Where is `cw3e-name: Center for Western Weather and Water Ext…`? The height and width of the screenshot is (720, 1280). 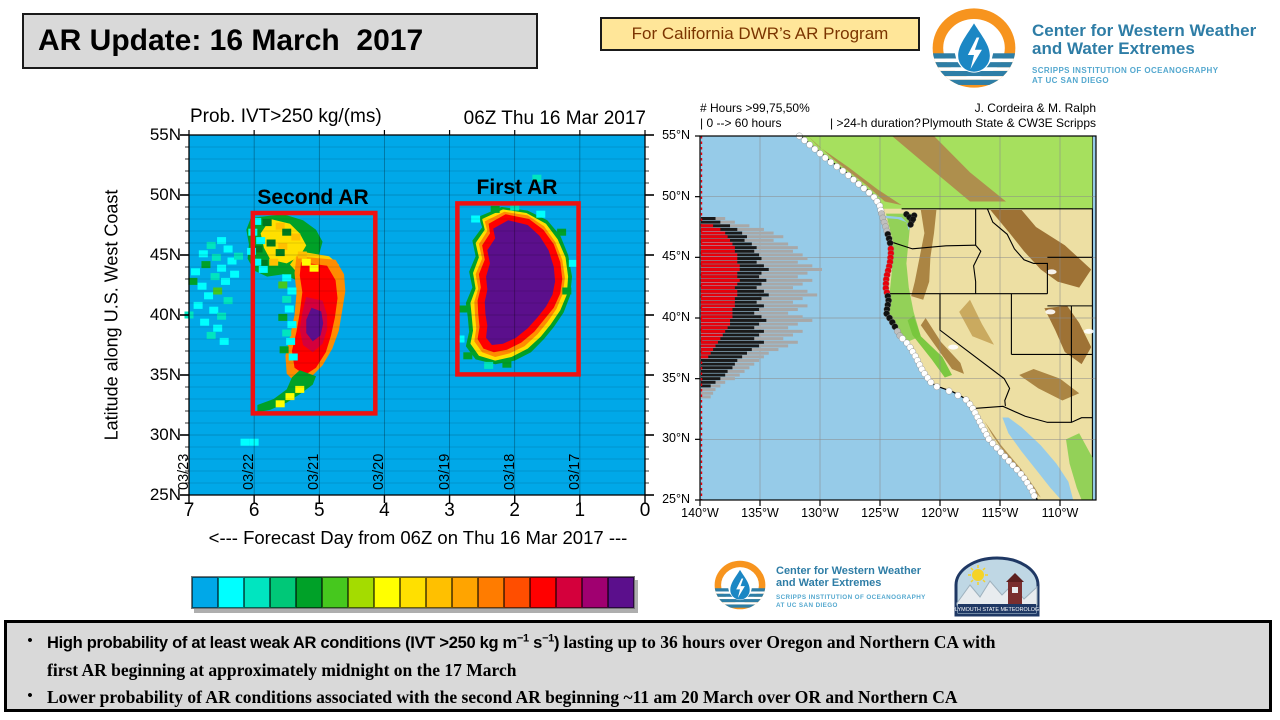 cw3e-name: Center for Western Weather and Water Ext… is located at coordinates (1144, 40).